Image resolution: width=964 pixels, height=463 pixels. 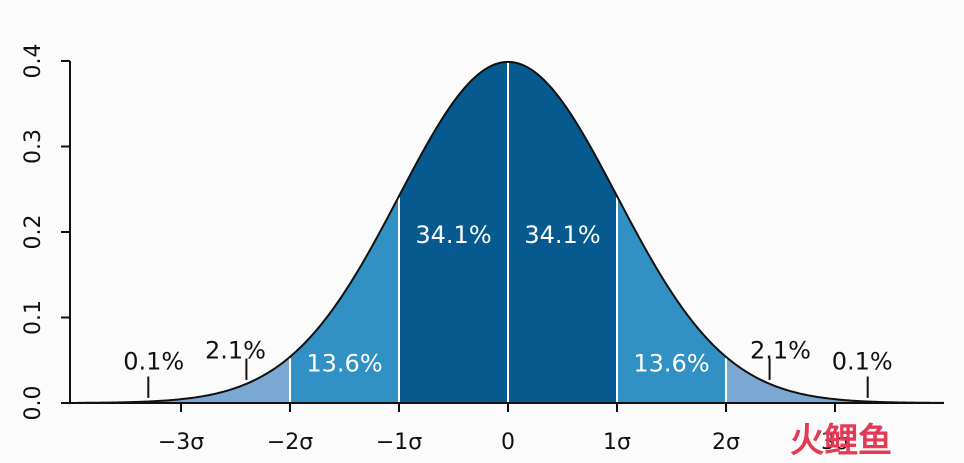 What do you see at coordinates (399, 442) in the screenshot?
I see `x-tick-label: −1σ` at bounding box center [399, 442].